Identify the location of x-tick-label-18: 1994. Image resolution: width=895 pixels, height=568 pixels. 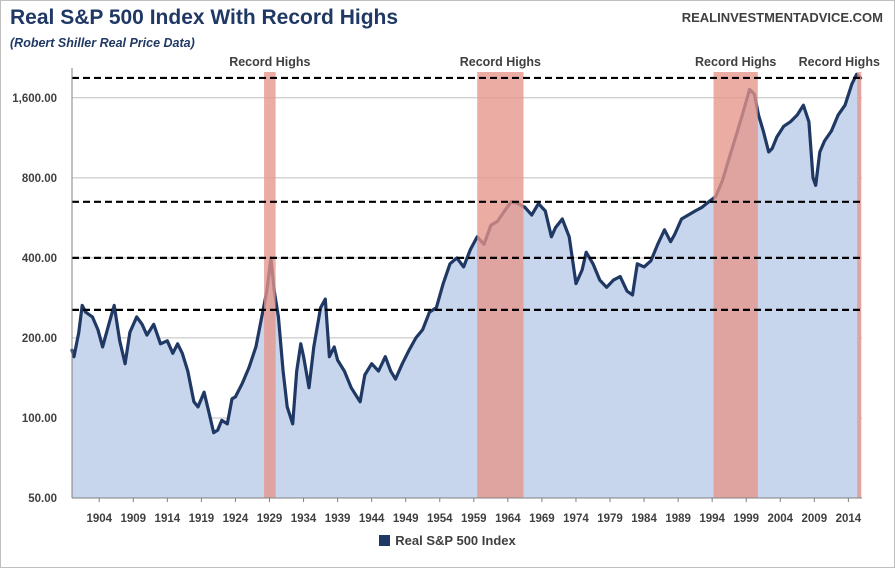
(712, 519).